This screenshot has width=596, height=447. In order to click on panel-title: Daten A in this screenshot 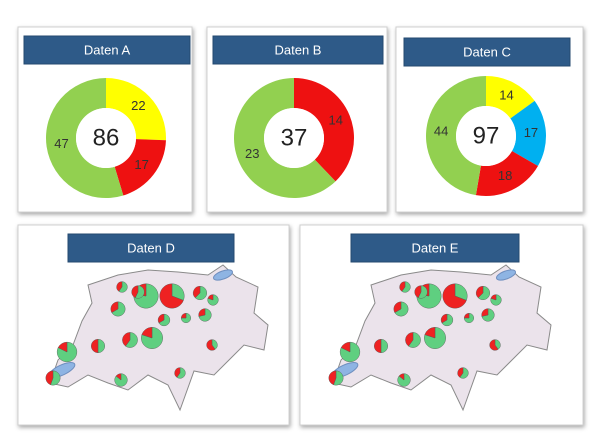, I will do `click(107, 49)`.